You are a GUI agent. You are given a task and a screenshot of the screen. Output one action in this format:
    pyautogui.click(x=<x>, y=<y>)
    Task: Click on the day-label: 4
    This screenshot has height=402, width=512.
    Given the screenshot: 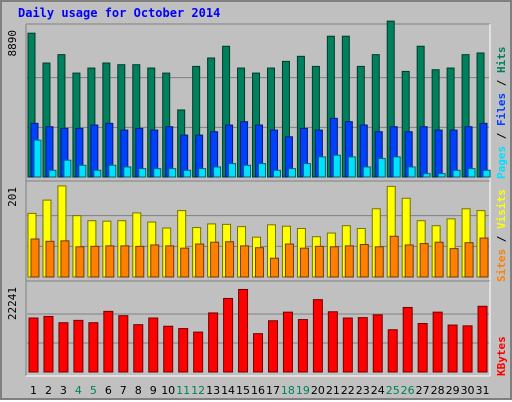 What is the action you would take?
    pyautogui.click(x=78, y=390)
    